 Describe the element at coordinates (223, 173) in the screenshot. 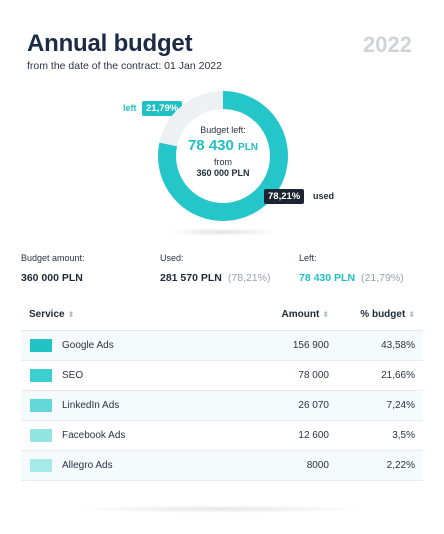

I see `budget-total-value: 360 000 PLN` at that location.